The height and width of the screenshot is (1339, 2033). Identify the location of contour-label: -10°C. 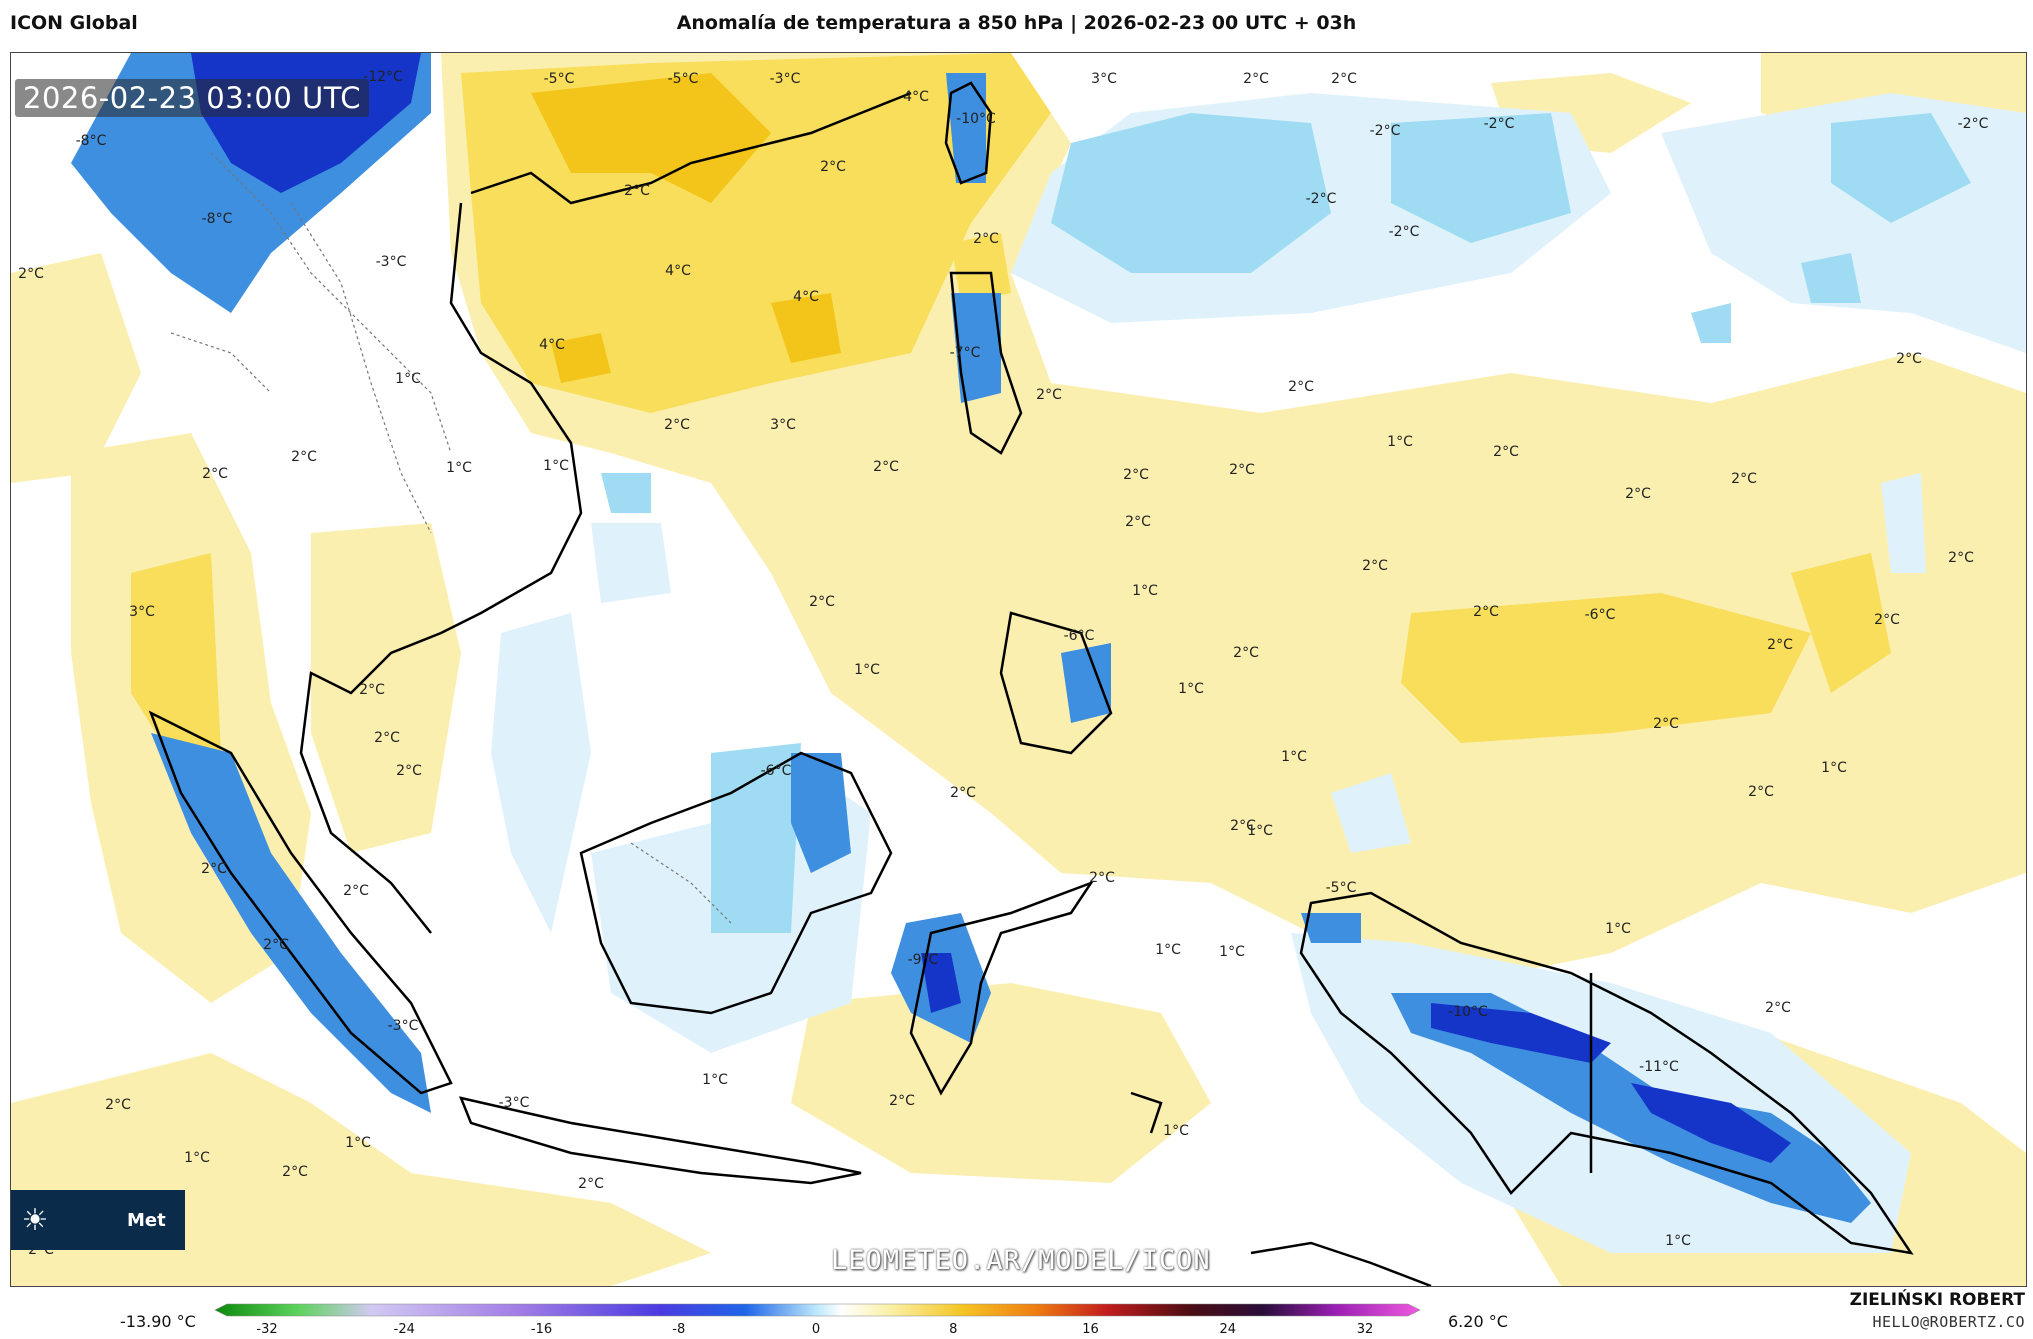
(1468, 1012).